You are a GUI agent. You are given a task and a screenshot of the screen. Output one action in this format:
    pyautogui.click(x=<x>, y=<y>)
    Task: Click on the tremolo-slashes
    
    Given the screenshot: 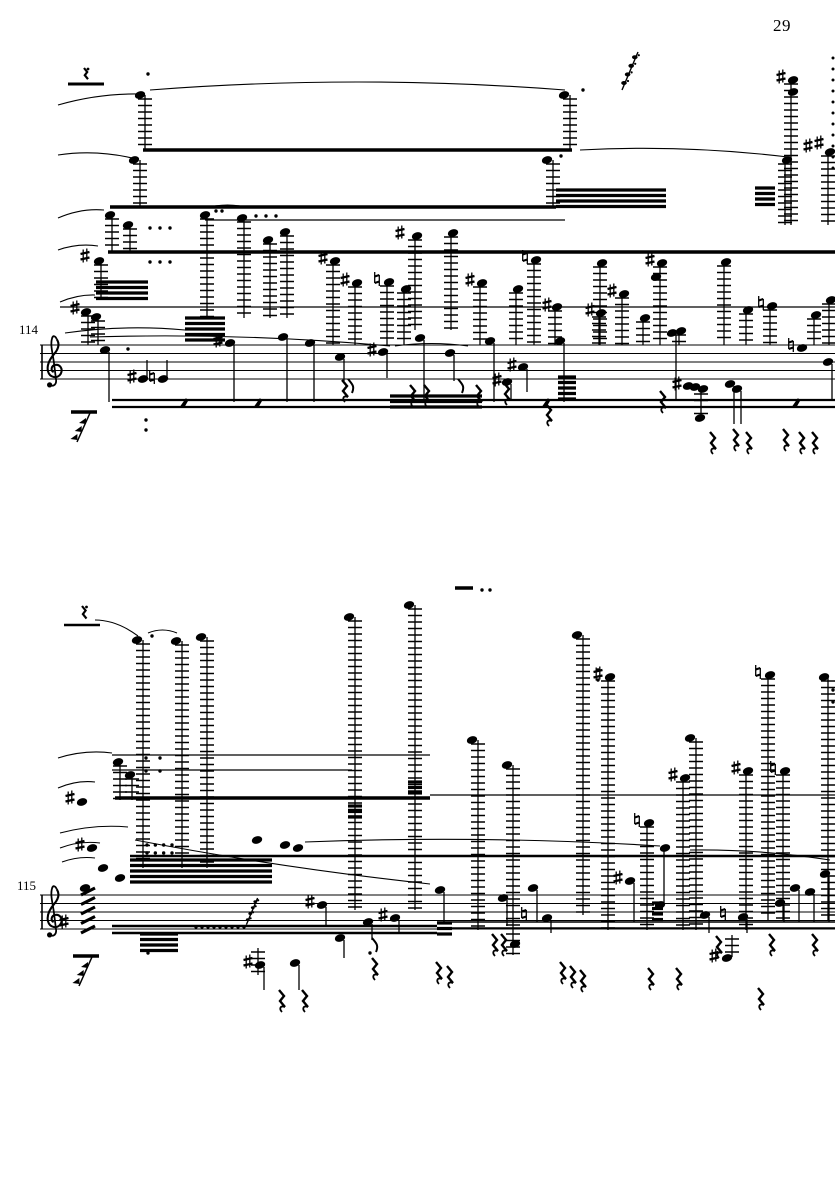 What is the action you would take?
    pyautogui.click(x=88, y=891)
    